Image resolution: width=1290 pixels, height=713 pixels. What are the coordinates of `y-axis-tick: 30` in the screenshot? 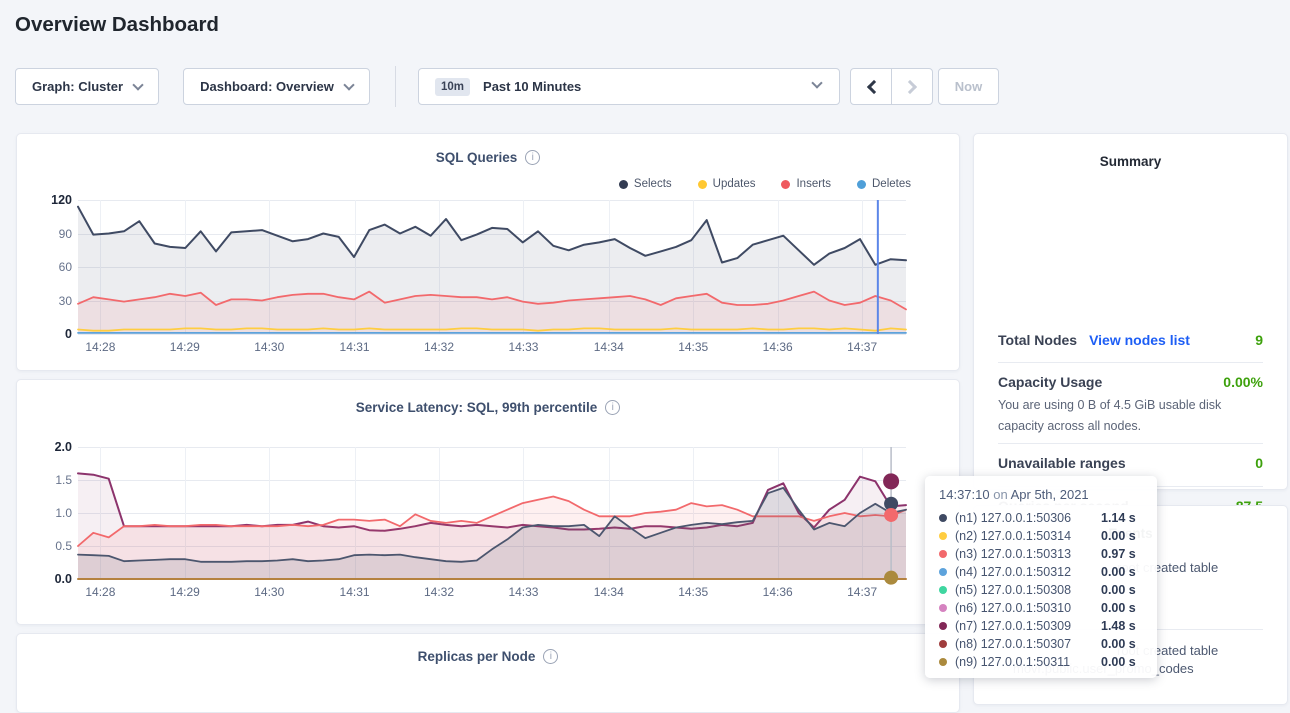 It's located at (65, 300).